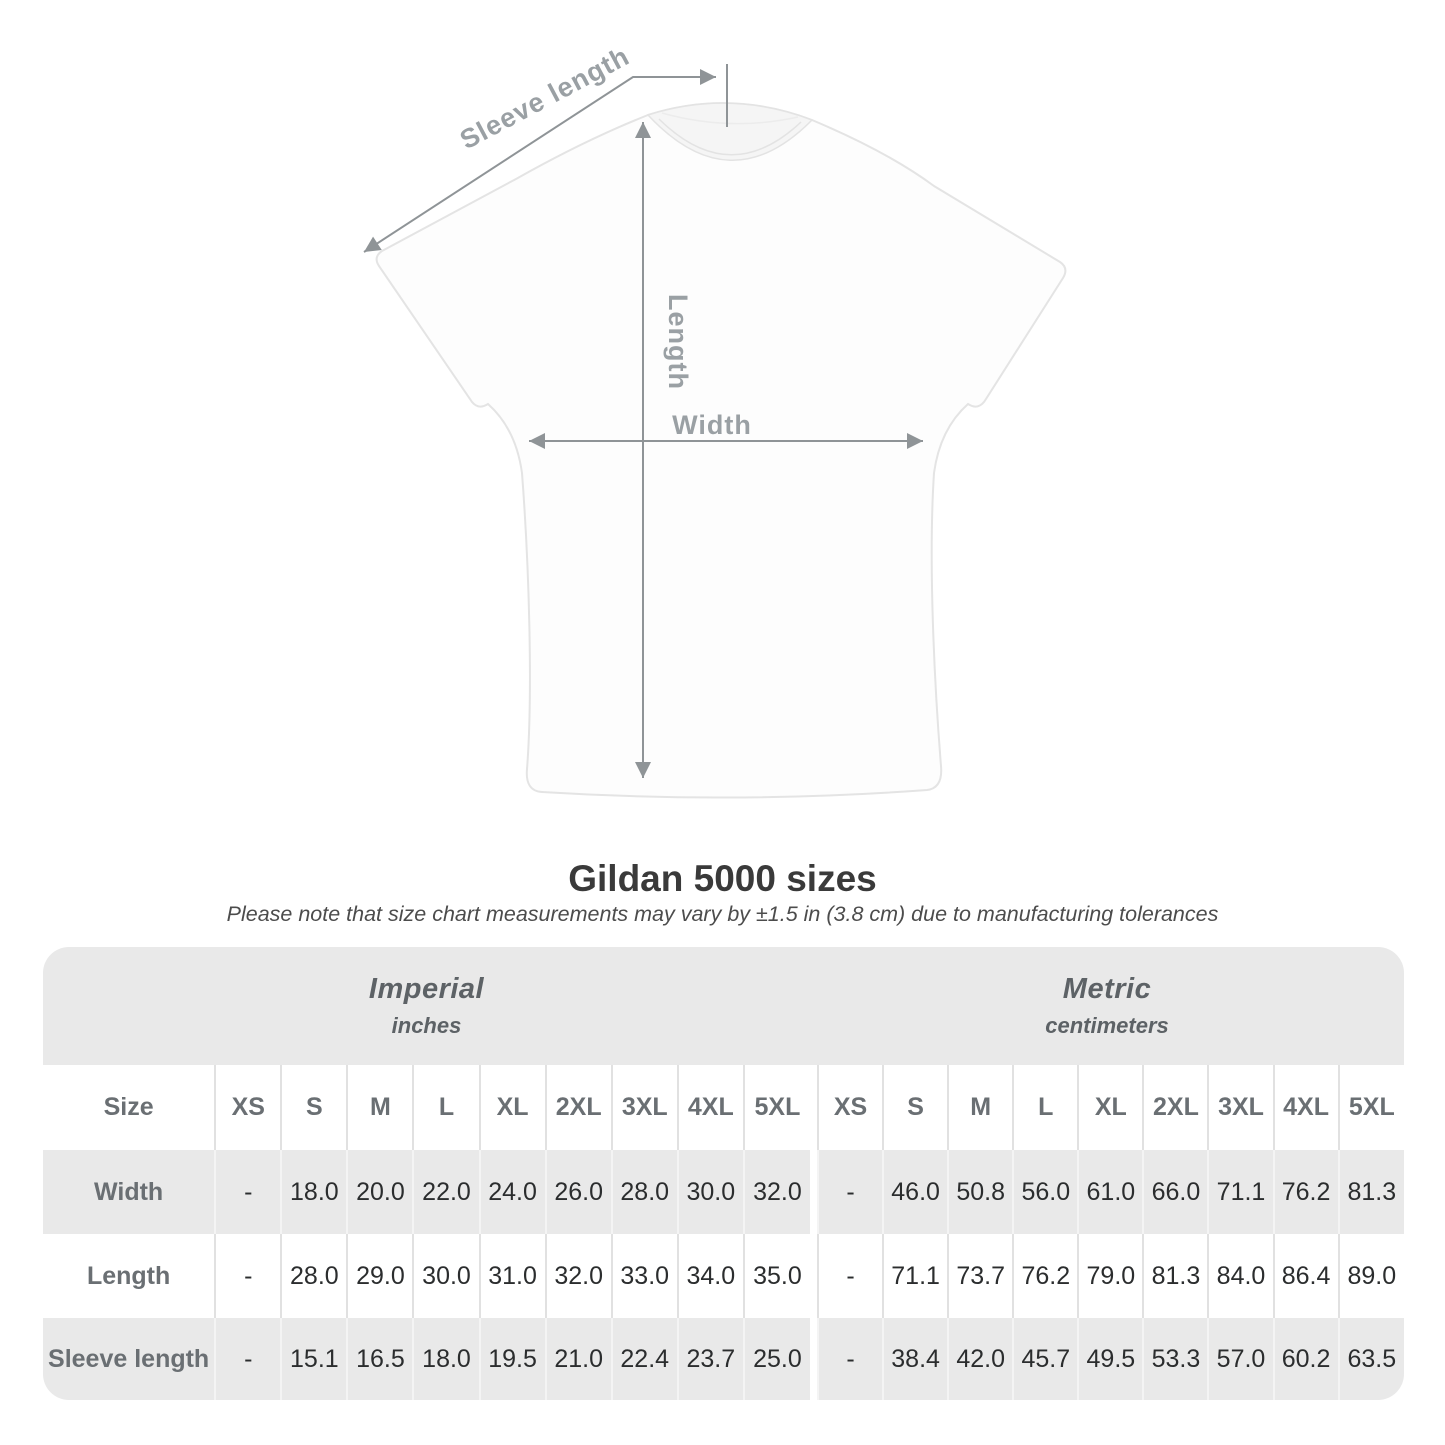 The height and width of the screenshot is (1445, 1445). I want to click on value-cell: 23.7, so click(710, 1359).